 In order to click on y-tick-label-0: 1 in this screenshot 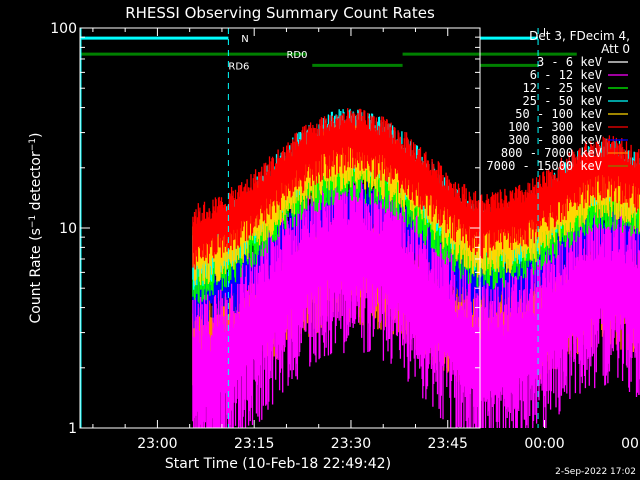, I will do `click(72, 429)`.